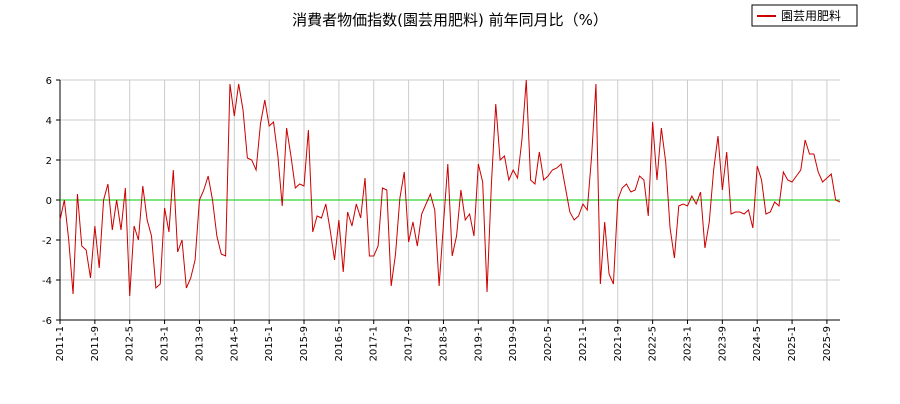  I want to click on y-tick-label: -2, so click(47, 241).